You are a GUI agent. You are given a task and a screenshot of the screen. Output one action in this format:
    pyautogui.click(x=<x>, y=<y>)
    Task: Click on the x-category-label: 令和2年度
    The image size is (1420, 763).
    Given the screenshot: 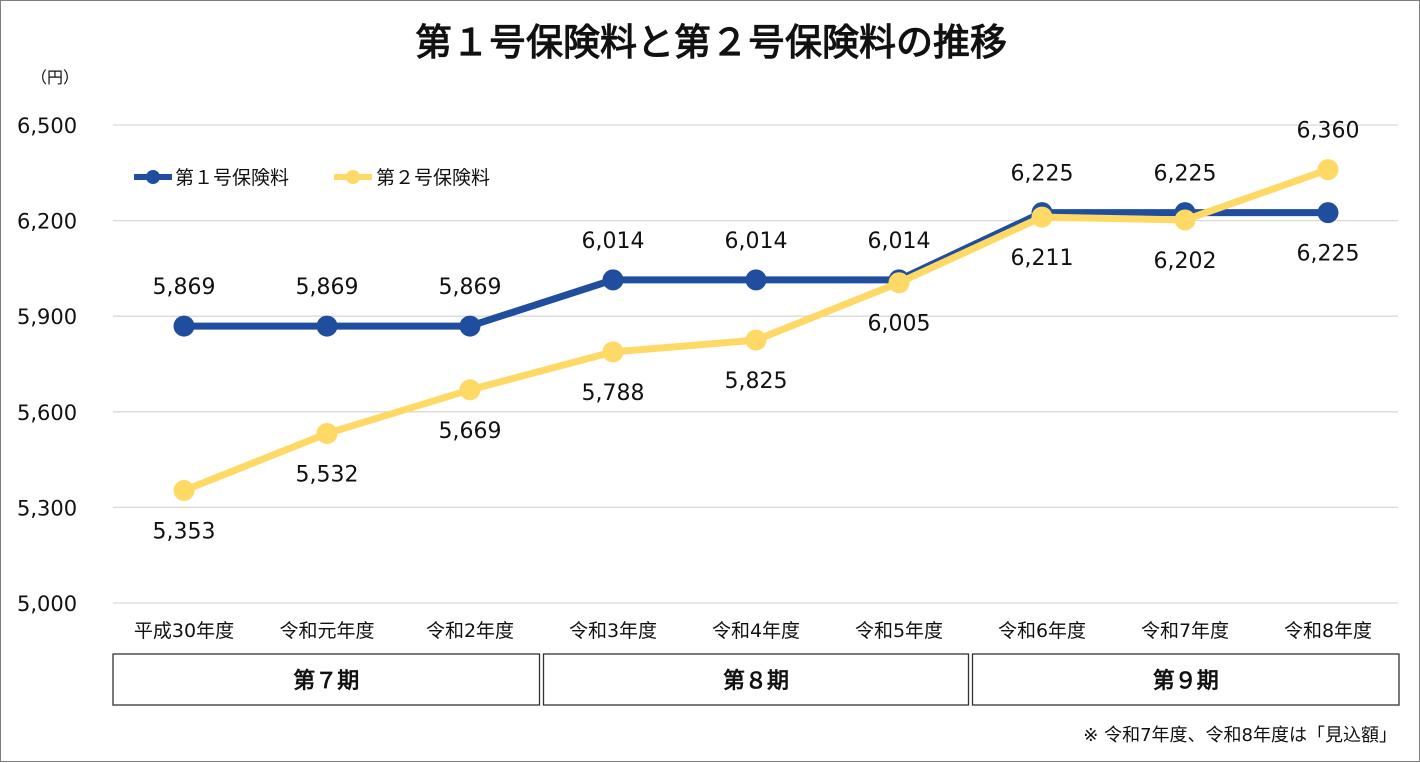 What is the action you would take?
    pyautogui.click(x=470, y=631)
    